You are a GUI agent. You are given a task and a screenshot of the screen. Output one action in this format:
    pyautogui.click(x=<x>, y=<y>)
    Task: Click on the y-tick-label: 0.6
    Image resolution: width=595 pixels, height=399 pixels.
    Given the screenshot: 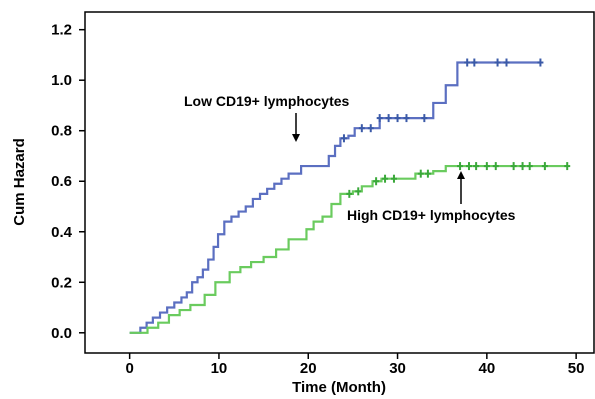 What is the action you would take?
    pyautogui.click(x=61, y=181)
    